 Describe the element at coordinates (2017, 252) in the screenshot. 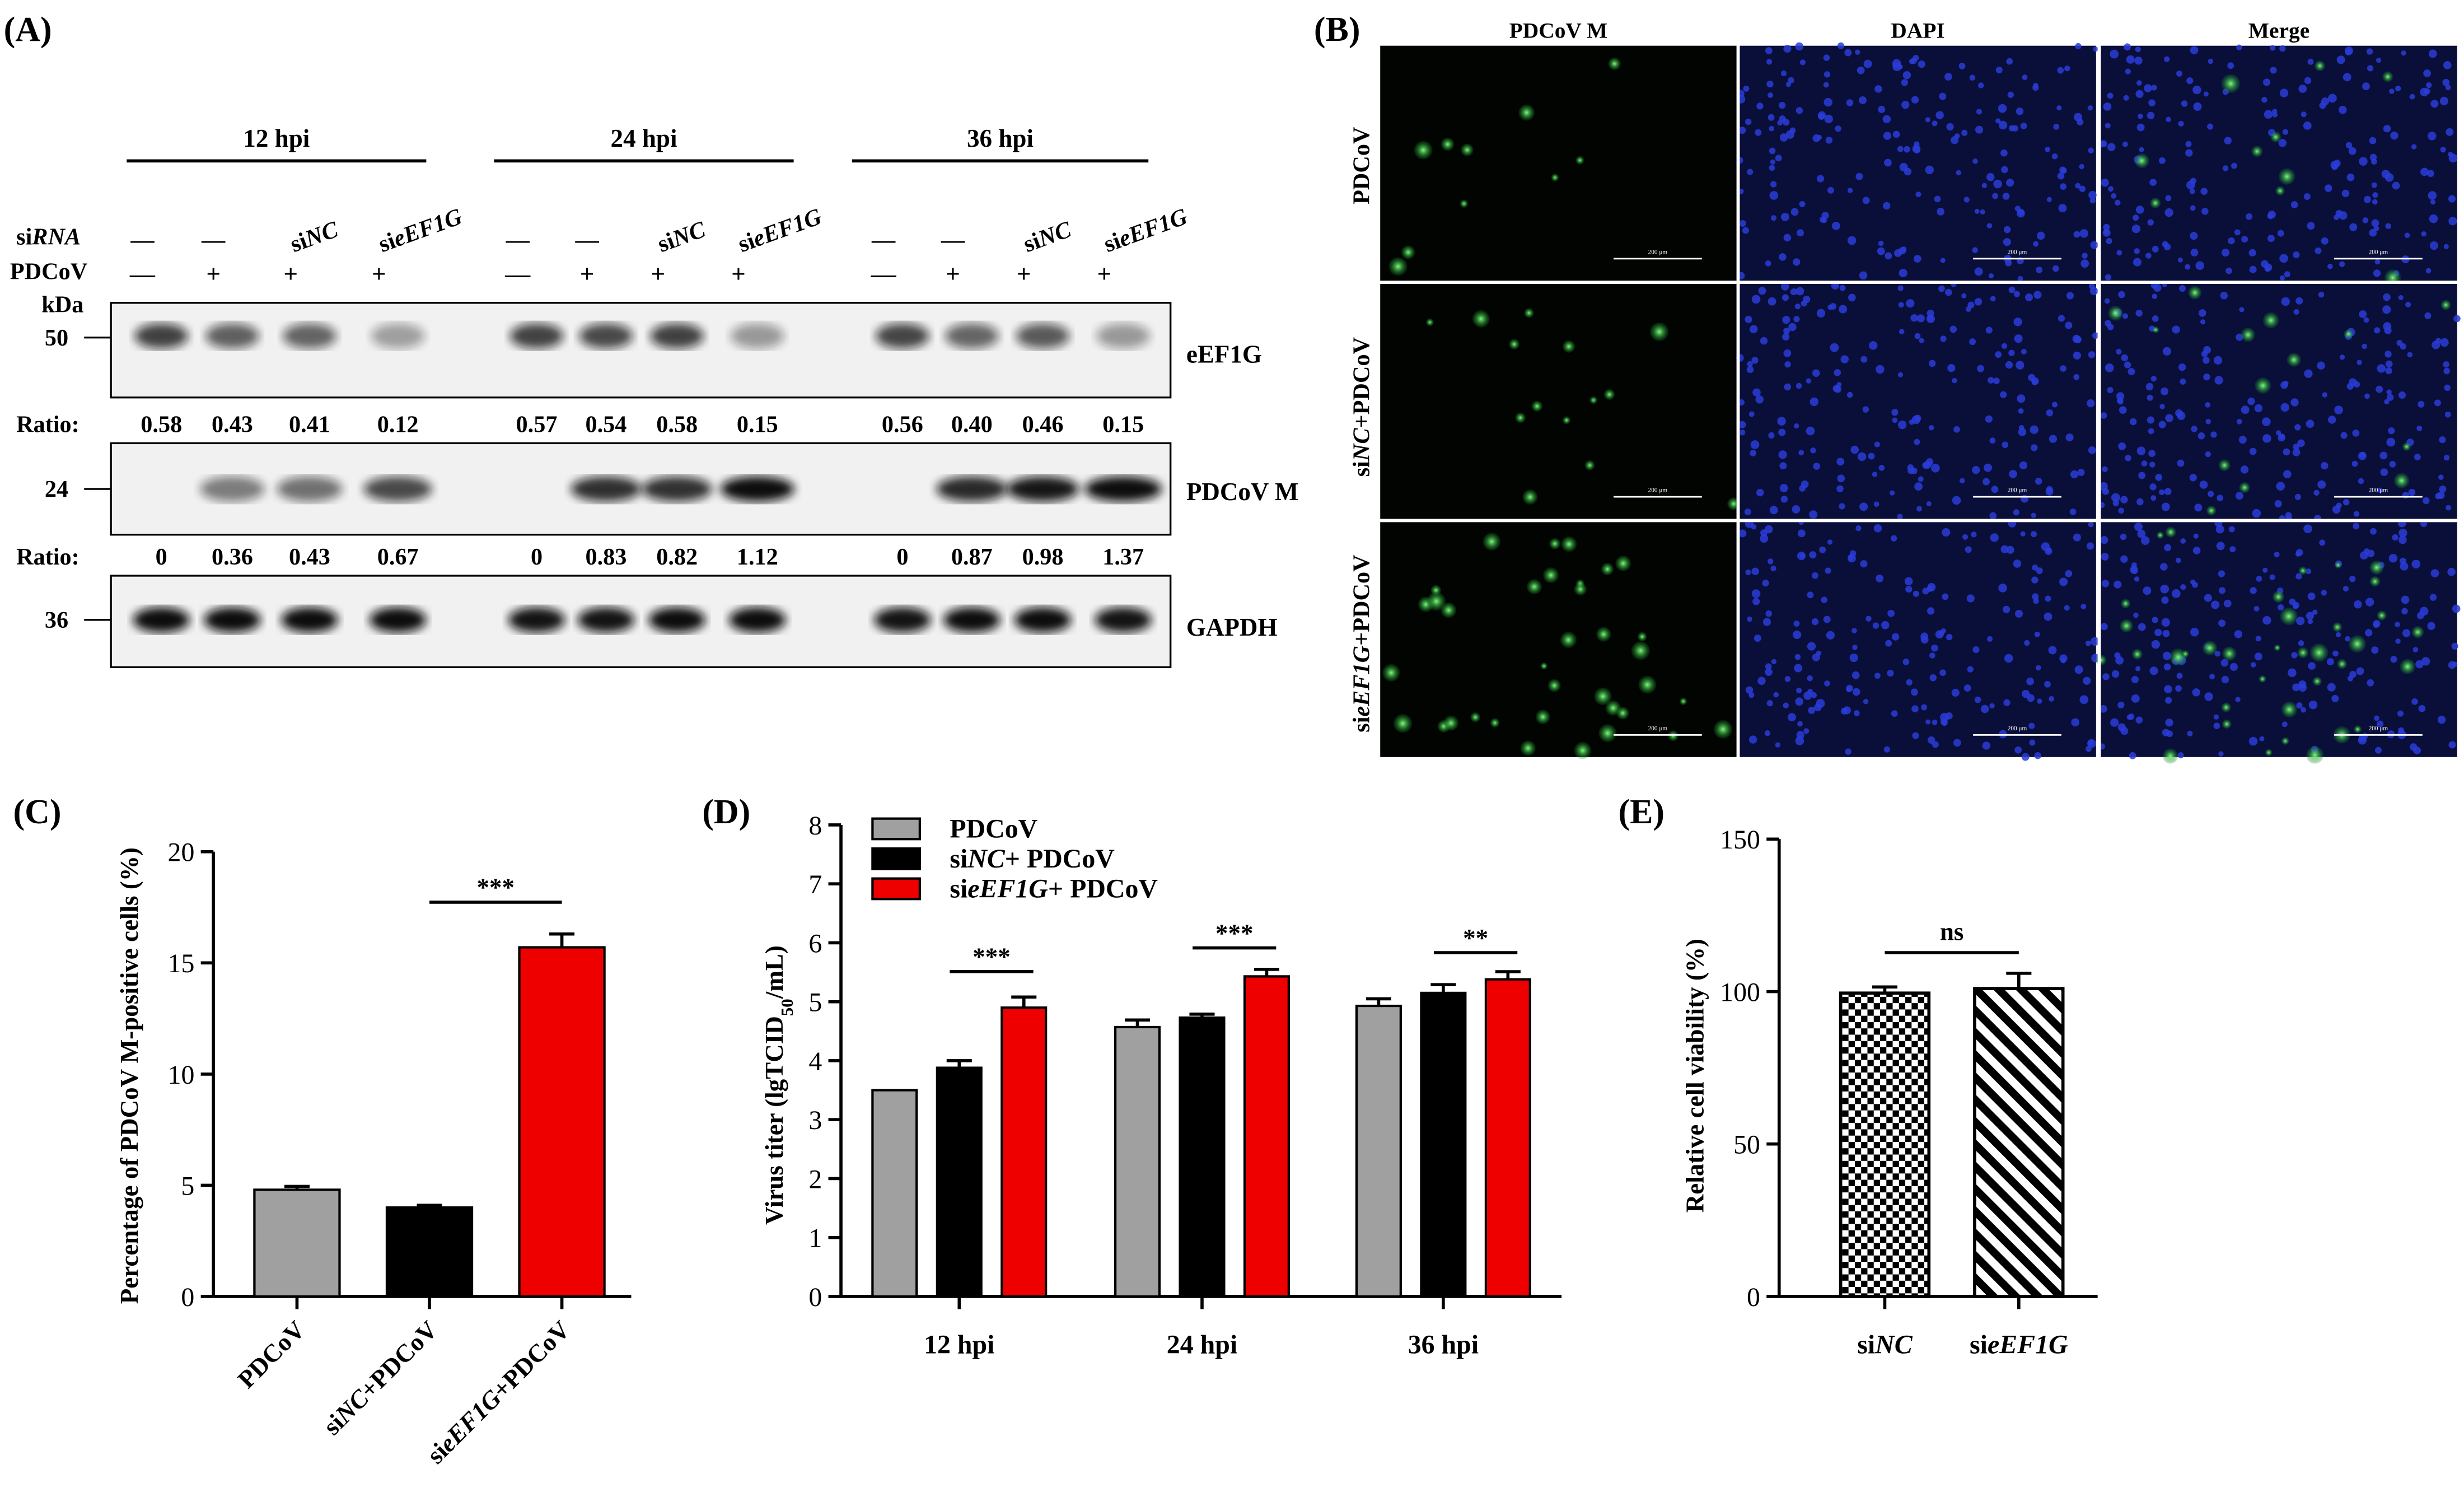

I see `scale-bar-label: 200 μm` at that location.